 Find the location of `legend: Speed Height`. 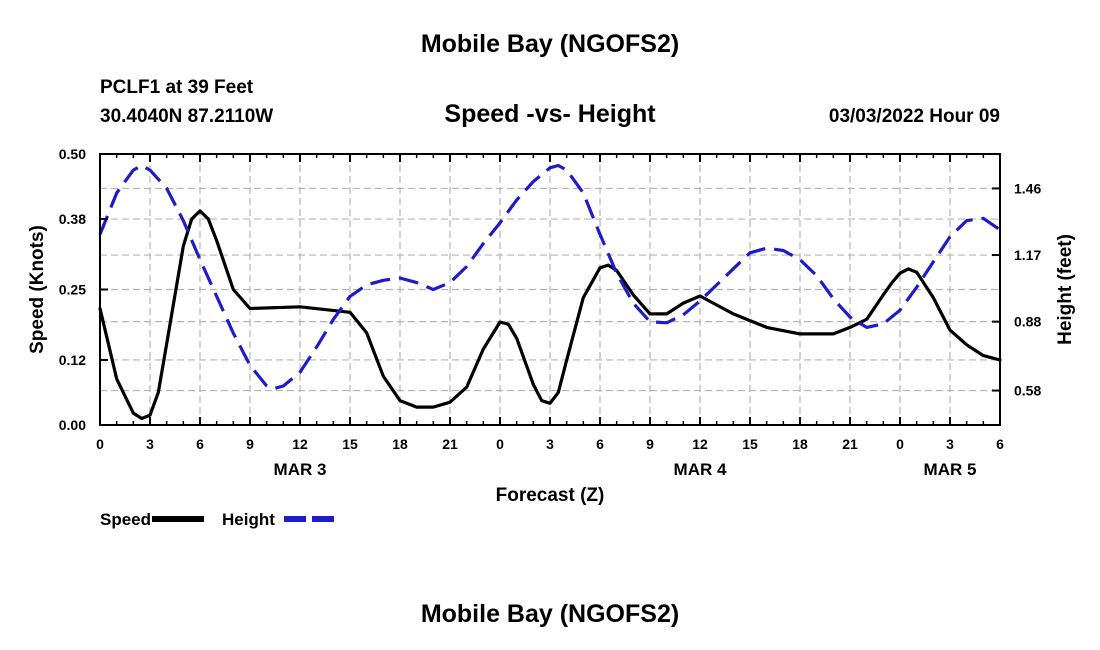

legend: Speed Height is located at coordinates (218, 519).